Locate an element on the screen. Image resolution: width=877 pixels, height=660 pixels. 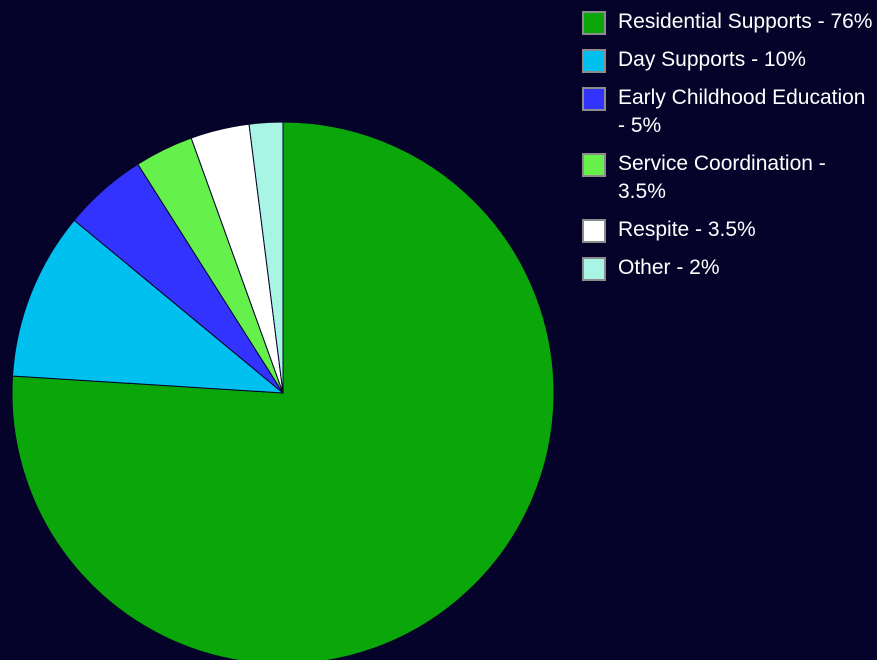
legend-item: Respite - 3.5% is located at coordinates (729, 230).